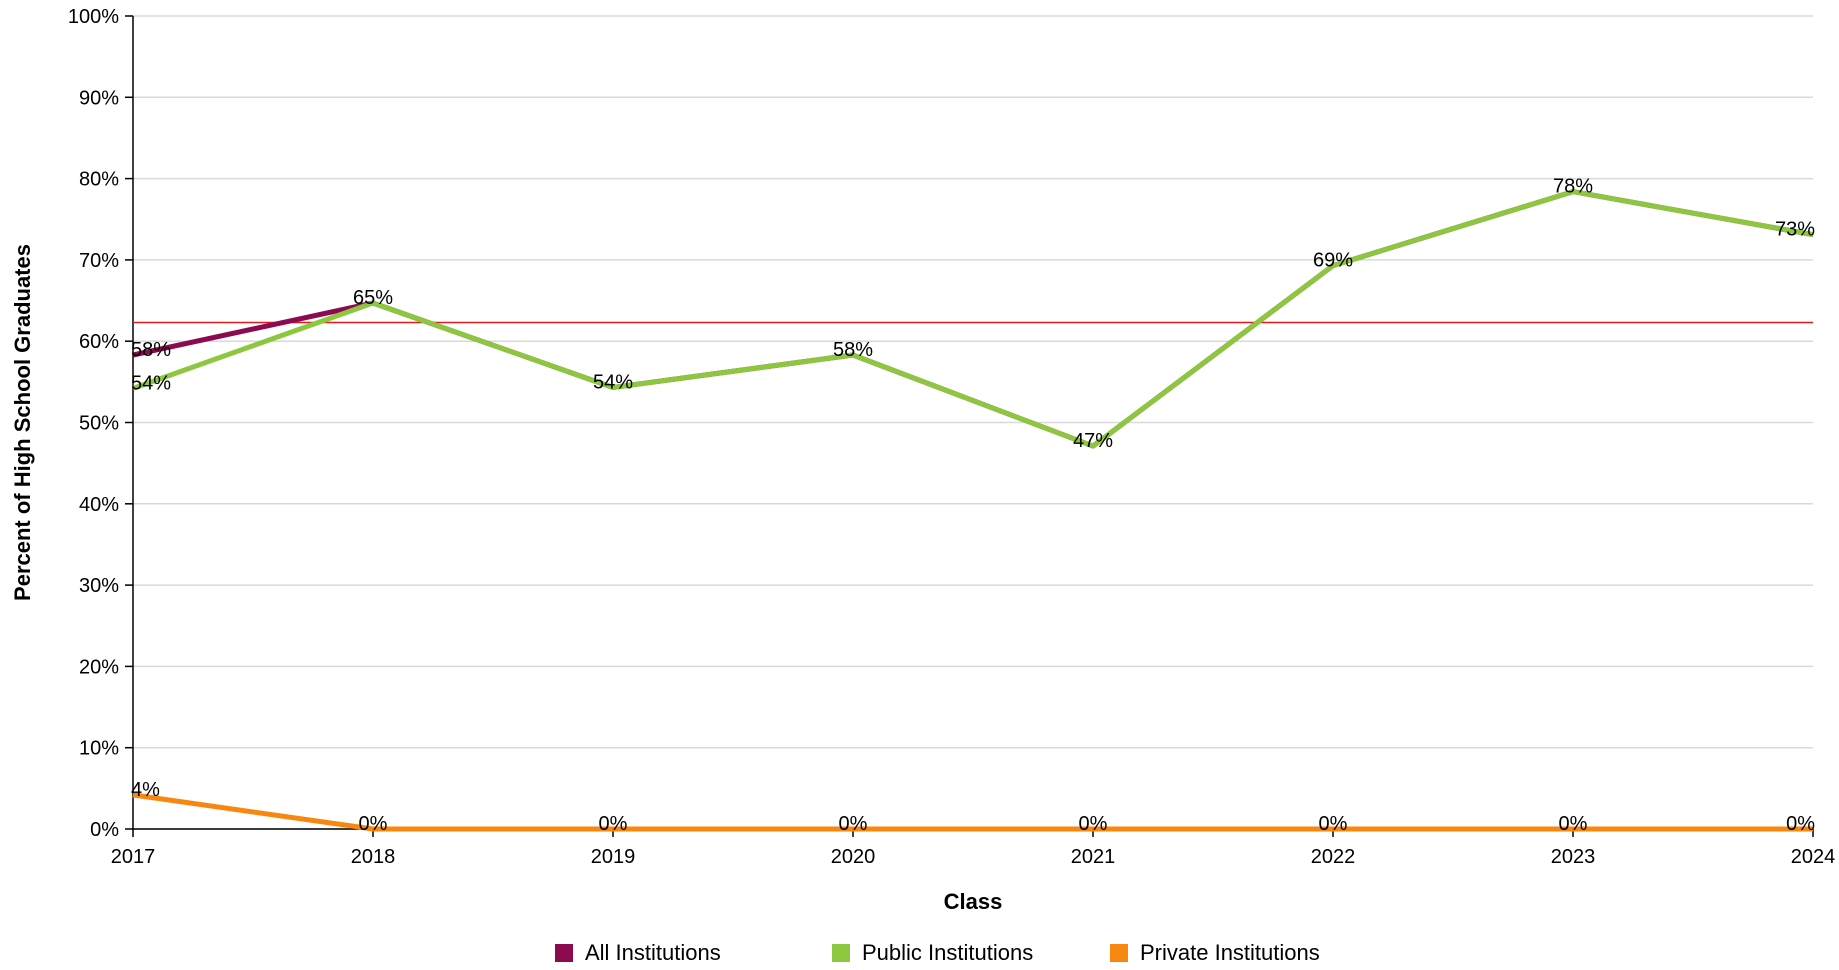 This screenshot has width=1839, height=970. What do you see at coordinates (1573, 857) in the screenshot?
I see `x-tick-label: 2023` at bounding box center [1573, 857].